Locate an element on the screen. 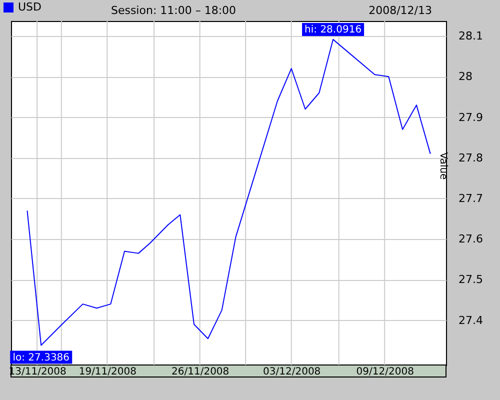 The width and height of the screenshot is (500, 400). x-tick-label: 09/12/2008 is located at coordinates (385, 372).